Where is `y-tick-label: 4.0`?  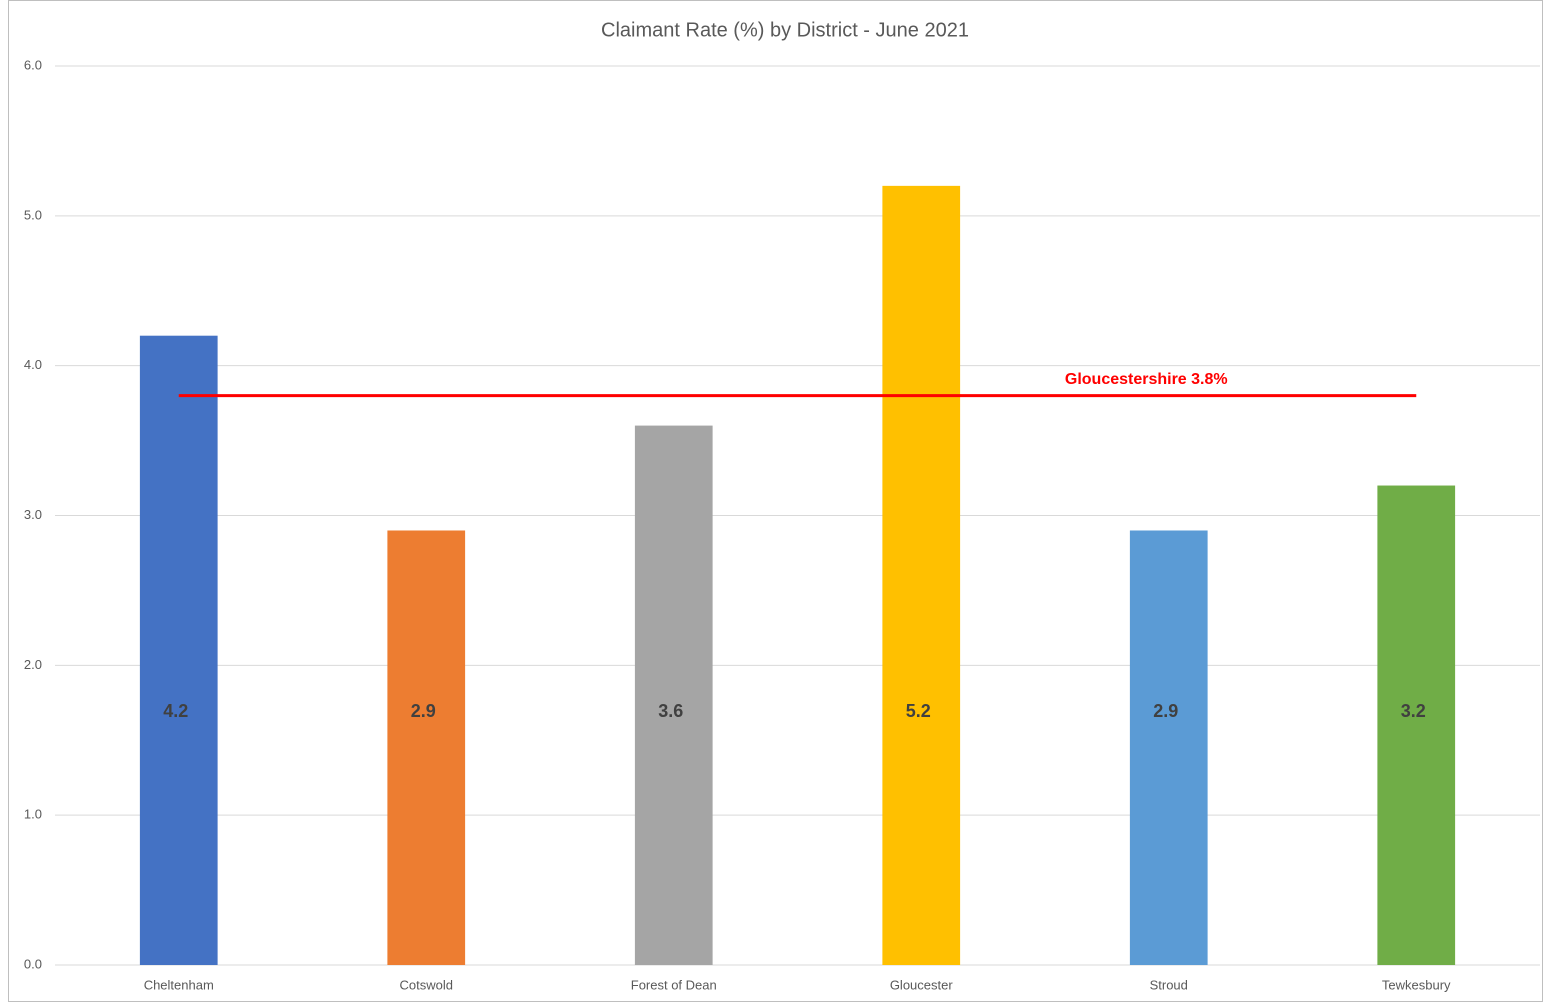
y-tick-label: 4.0 is located at coordinates (33, 364).